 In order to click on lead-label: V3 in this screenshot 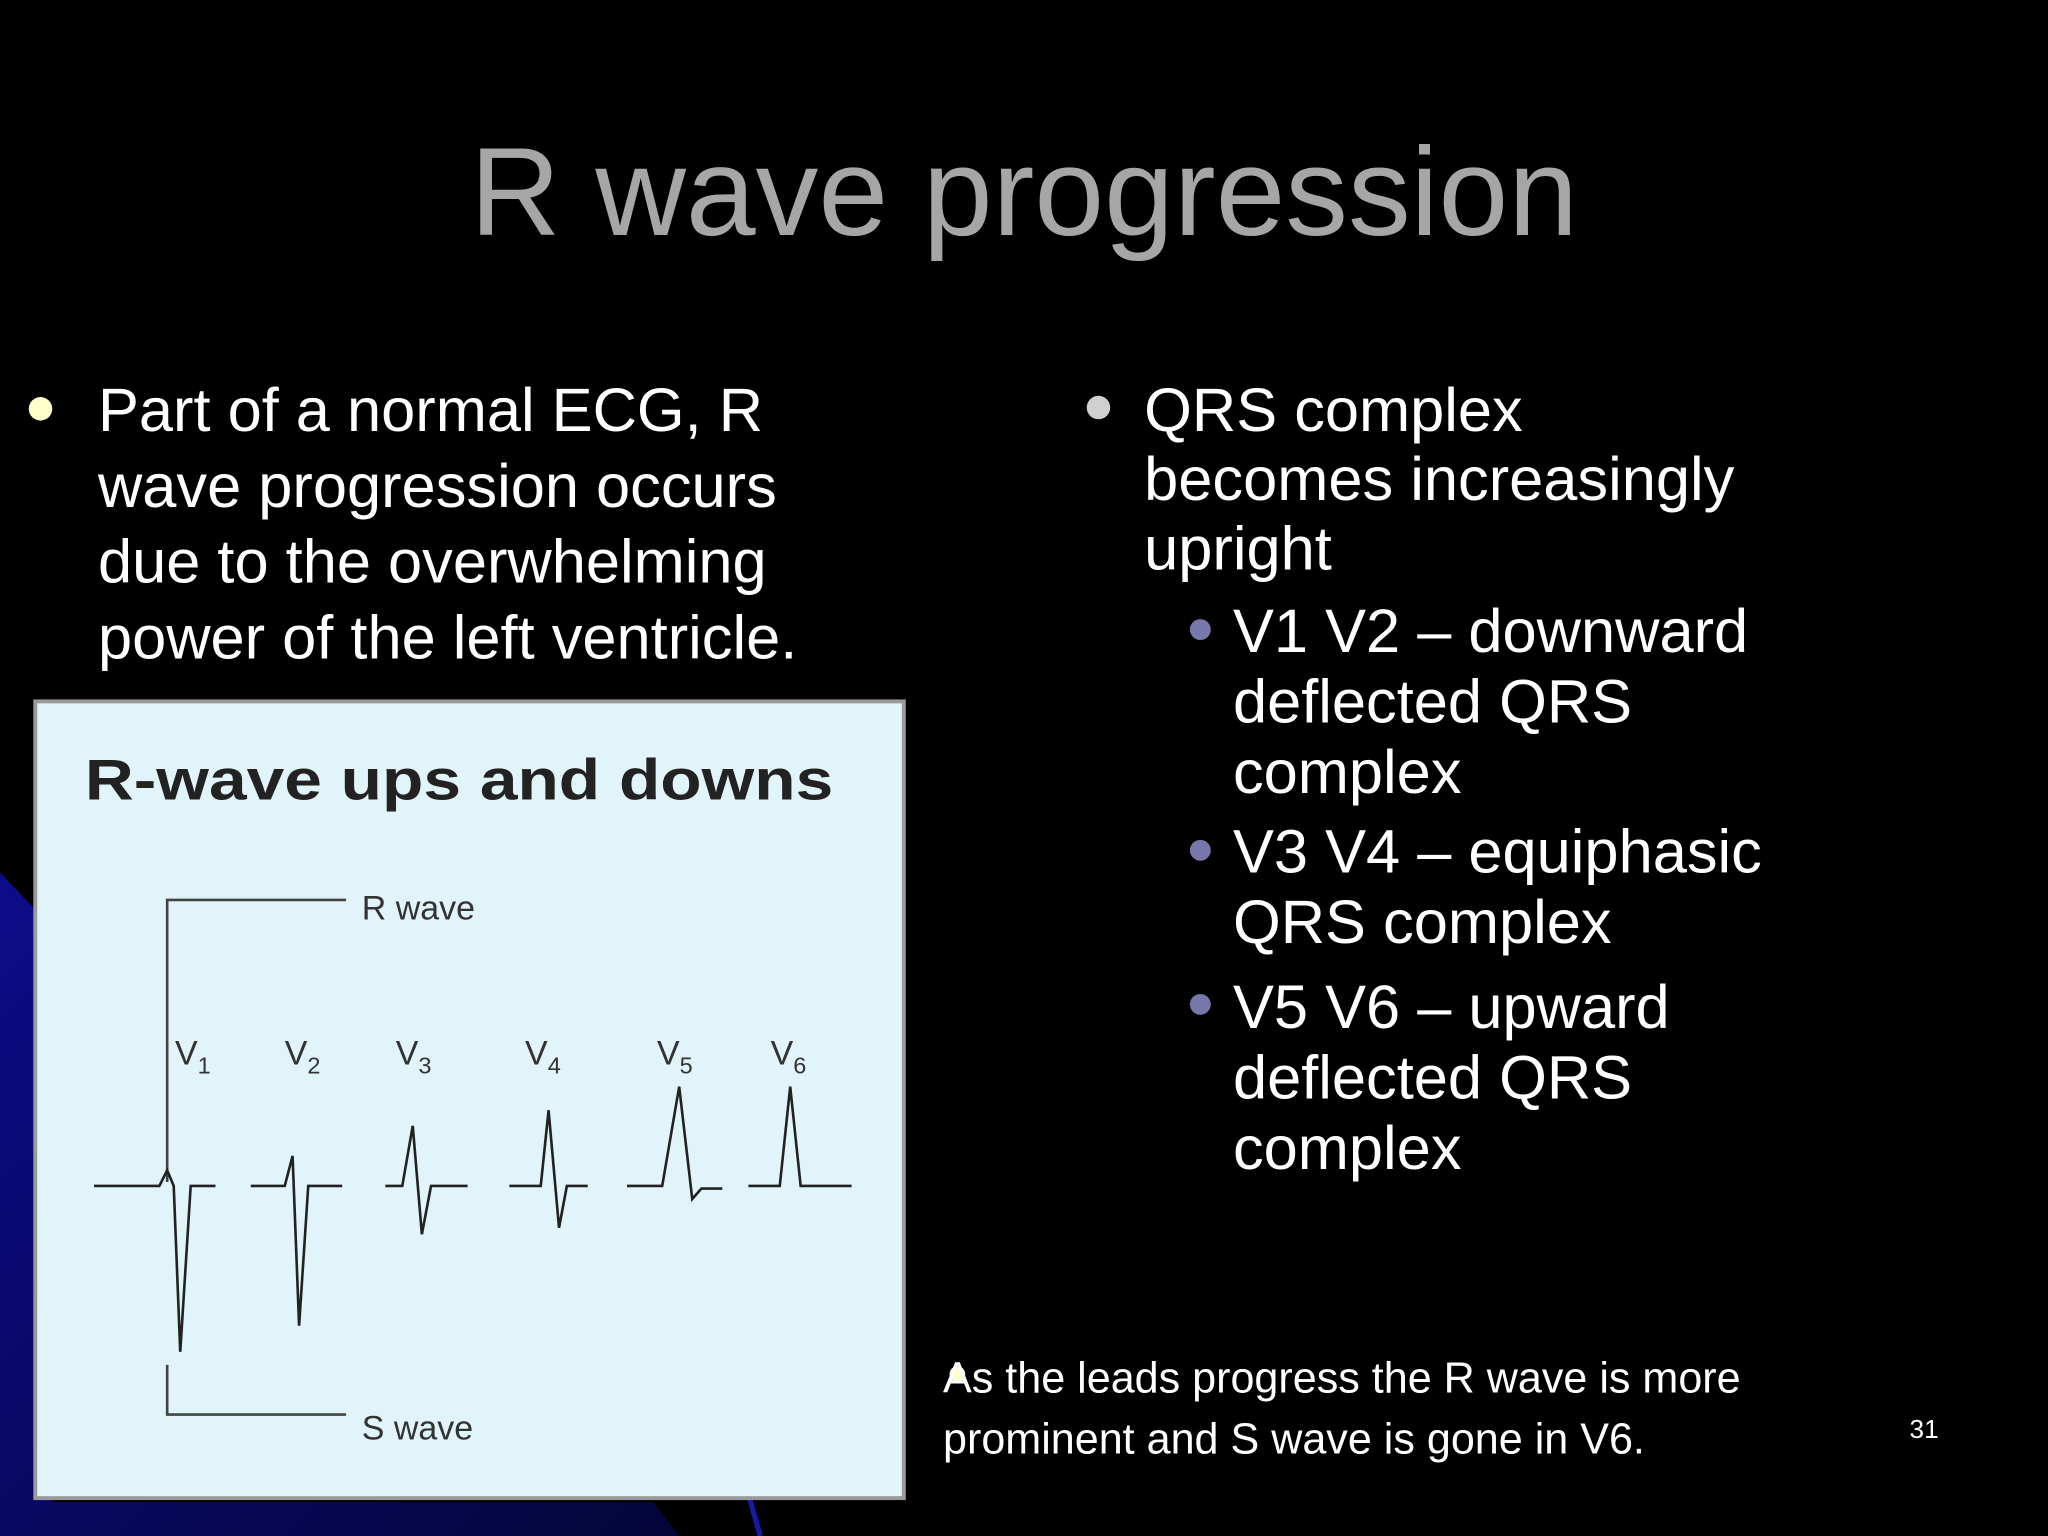, I will do `click(414, 1056)`.